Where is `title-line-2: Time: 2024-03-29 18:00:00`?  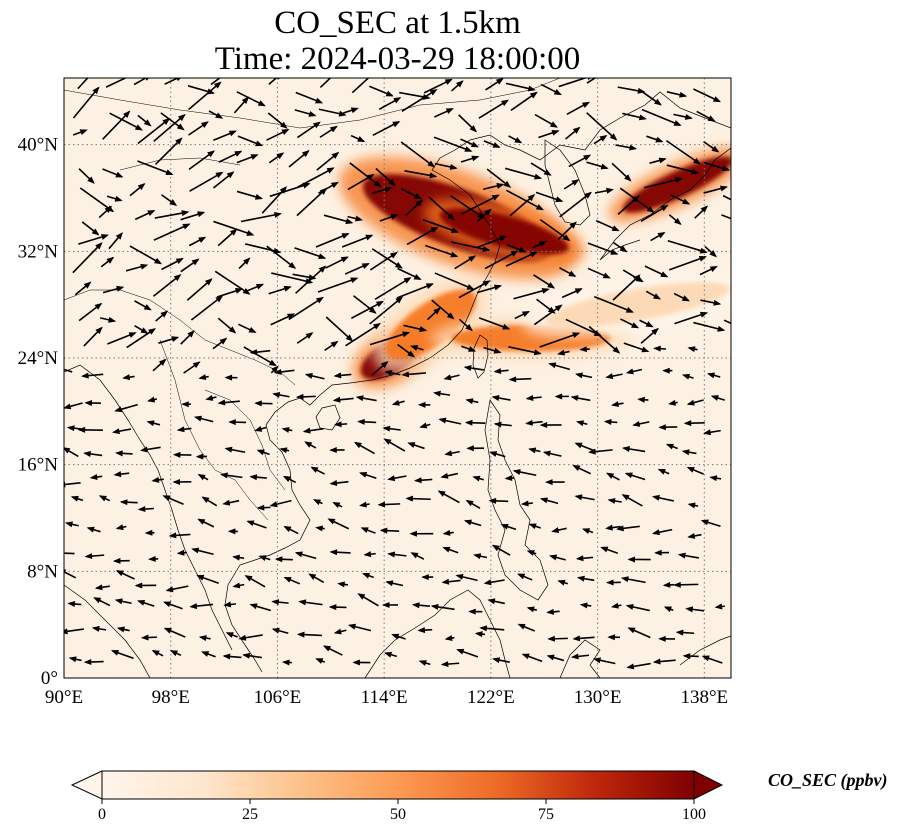 title-line-2: Time: 2024-03-29 18:00:00 is located at coordinates (397, 59).